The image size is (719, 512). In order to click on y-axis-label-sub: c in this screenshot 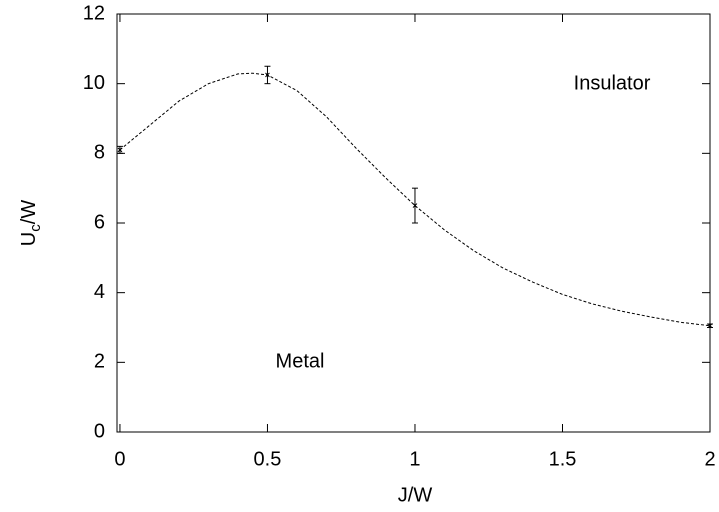, I will do `click(35, 228)`.